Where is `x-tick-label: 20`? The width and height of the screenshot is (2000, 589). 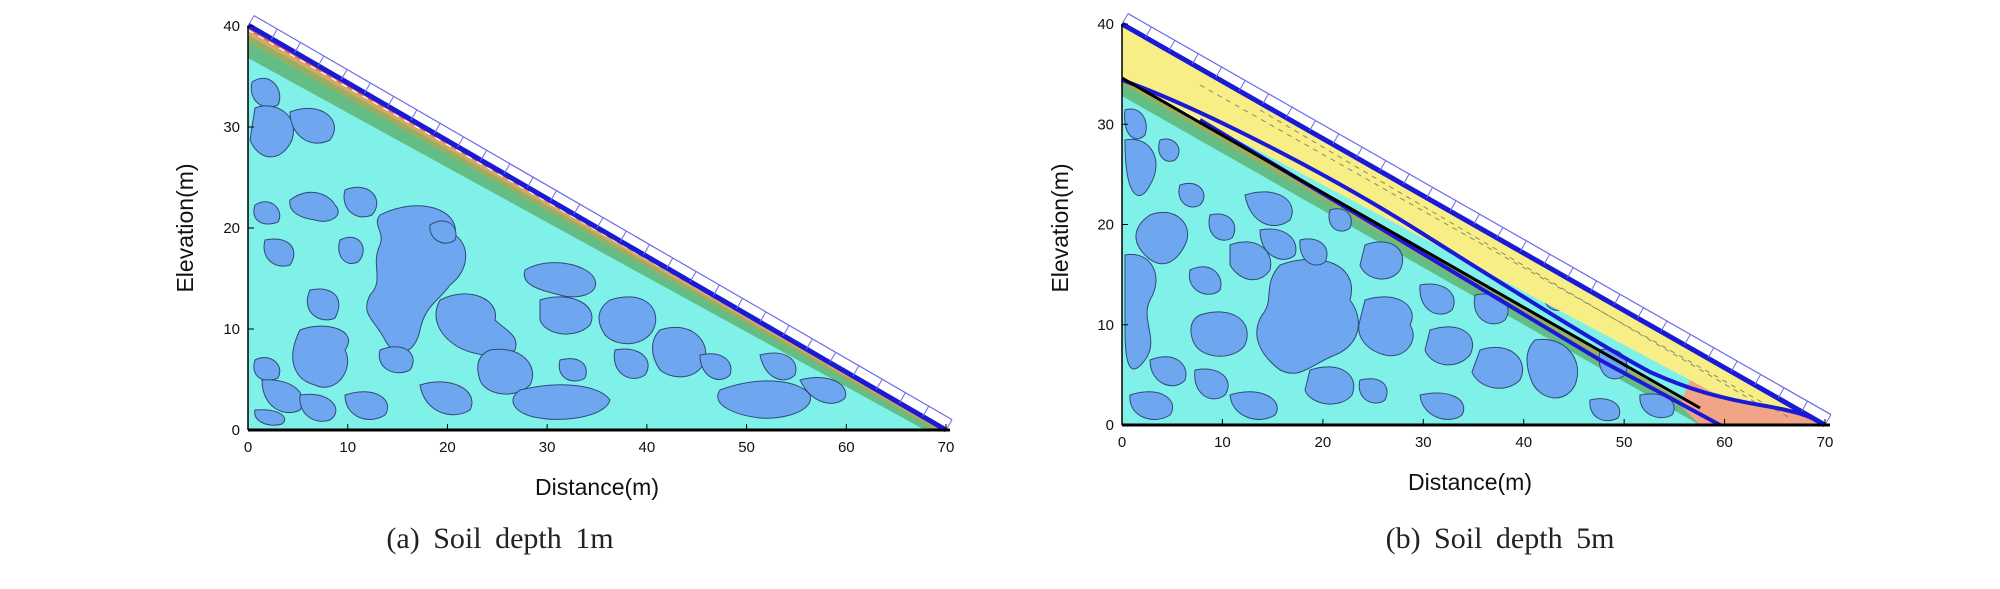 x-tick-label: 20 is located at coordinates (1323, 442).